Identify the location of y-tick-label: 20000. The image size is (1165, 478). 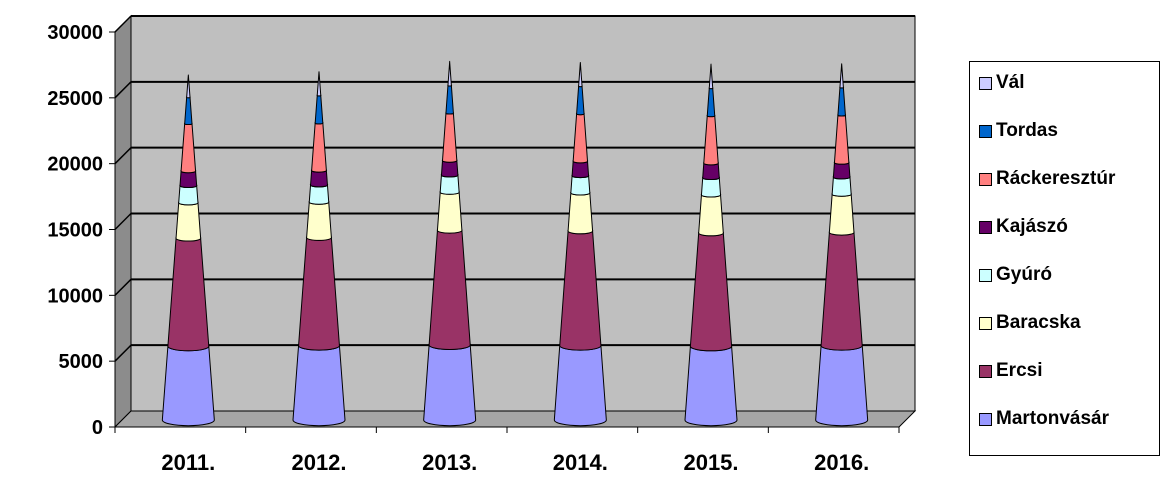
(75, 165).